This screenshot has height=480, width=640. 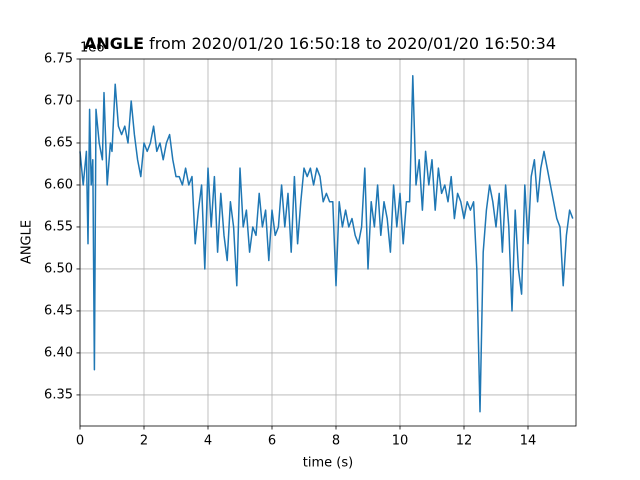 What do you see at coordinates (58, 142) in the screenshot?
I see `y-tick-label: 6.65` at bounding box center [58, 142].